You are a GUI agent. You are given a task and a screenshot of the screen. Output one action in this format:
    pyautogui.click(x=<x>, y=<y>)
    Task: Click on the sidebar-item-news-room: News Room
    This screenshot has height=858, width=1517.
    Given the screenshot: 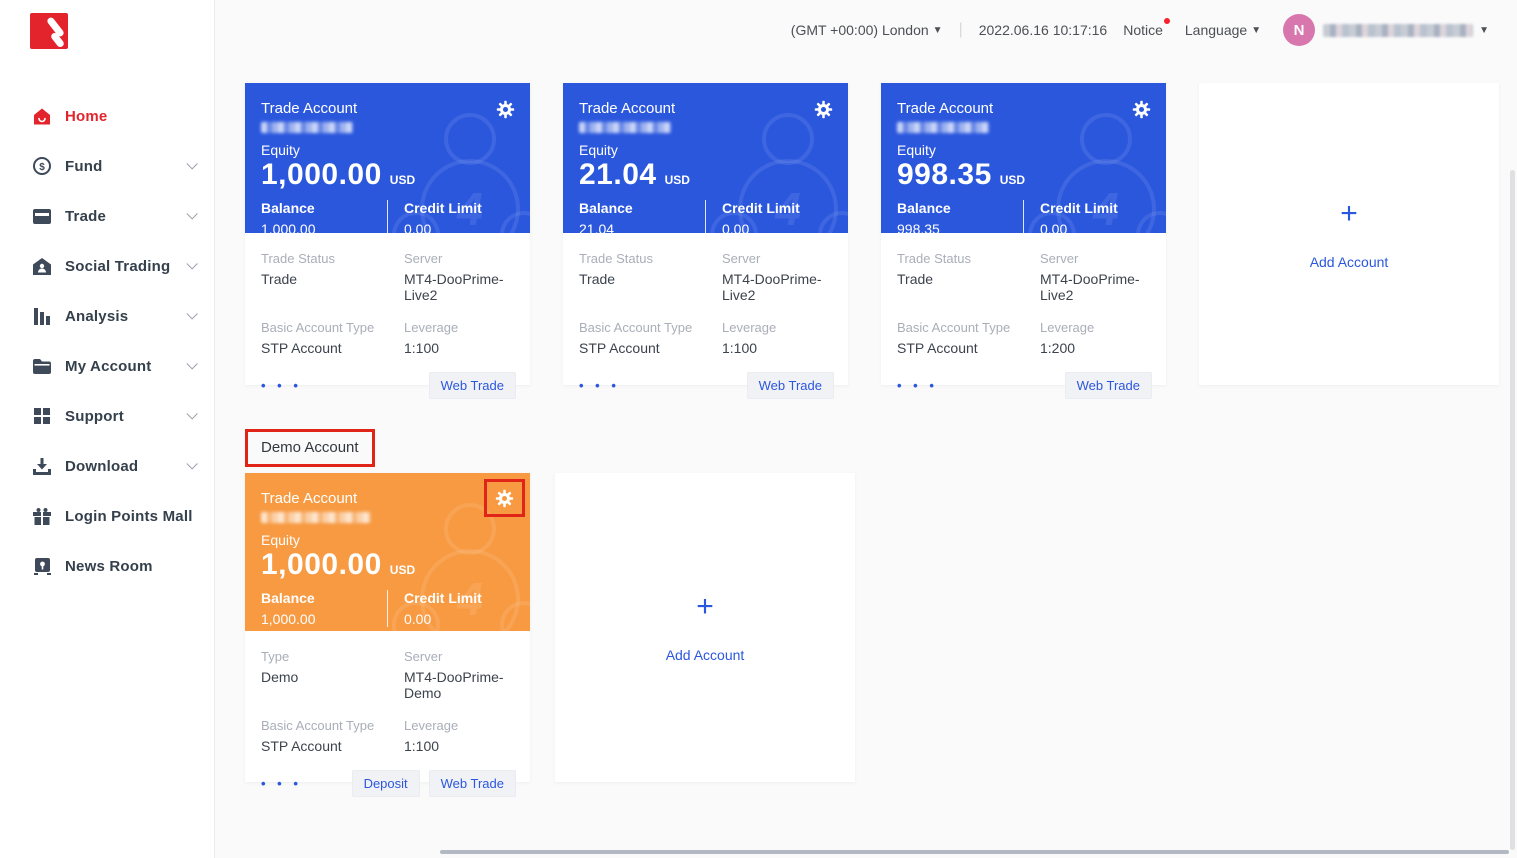 What is the action you would take?
    pyautogui.click(x=107, y=566)
    